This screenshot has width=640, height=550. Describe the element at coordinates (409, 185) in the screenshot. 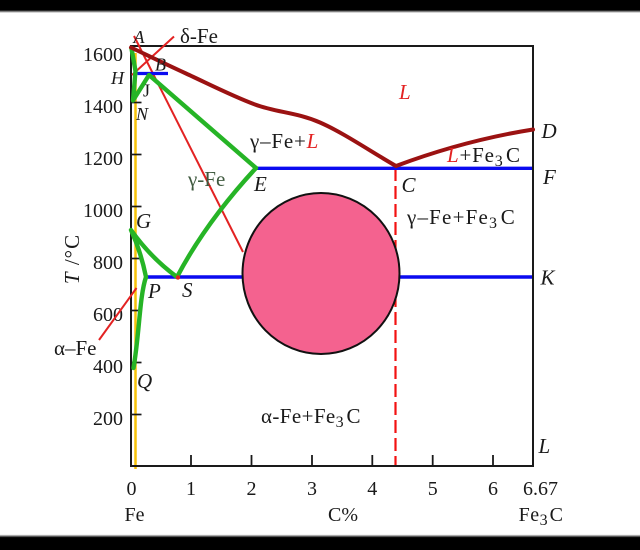

I see `svg-text: C` at that location.